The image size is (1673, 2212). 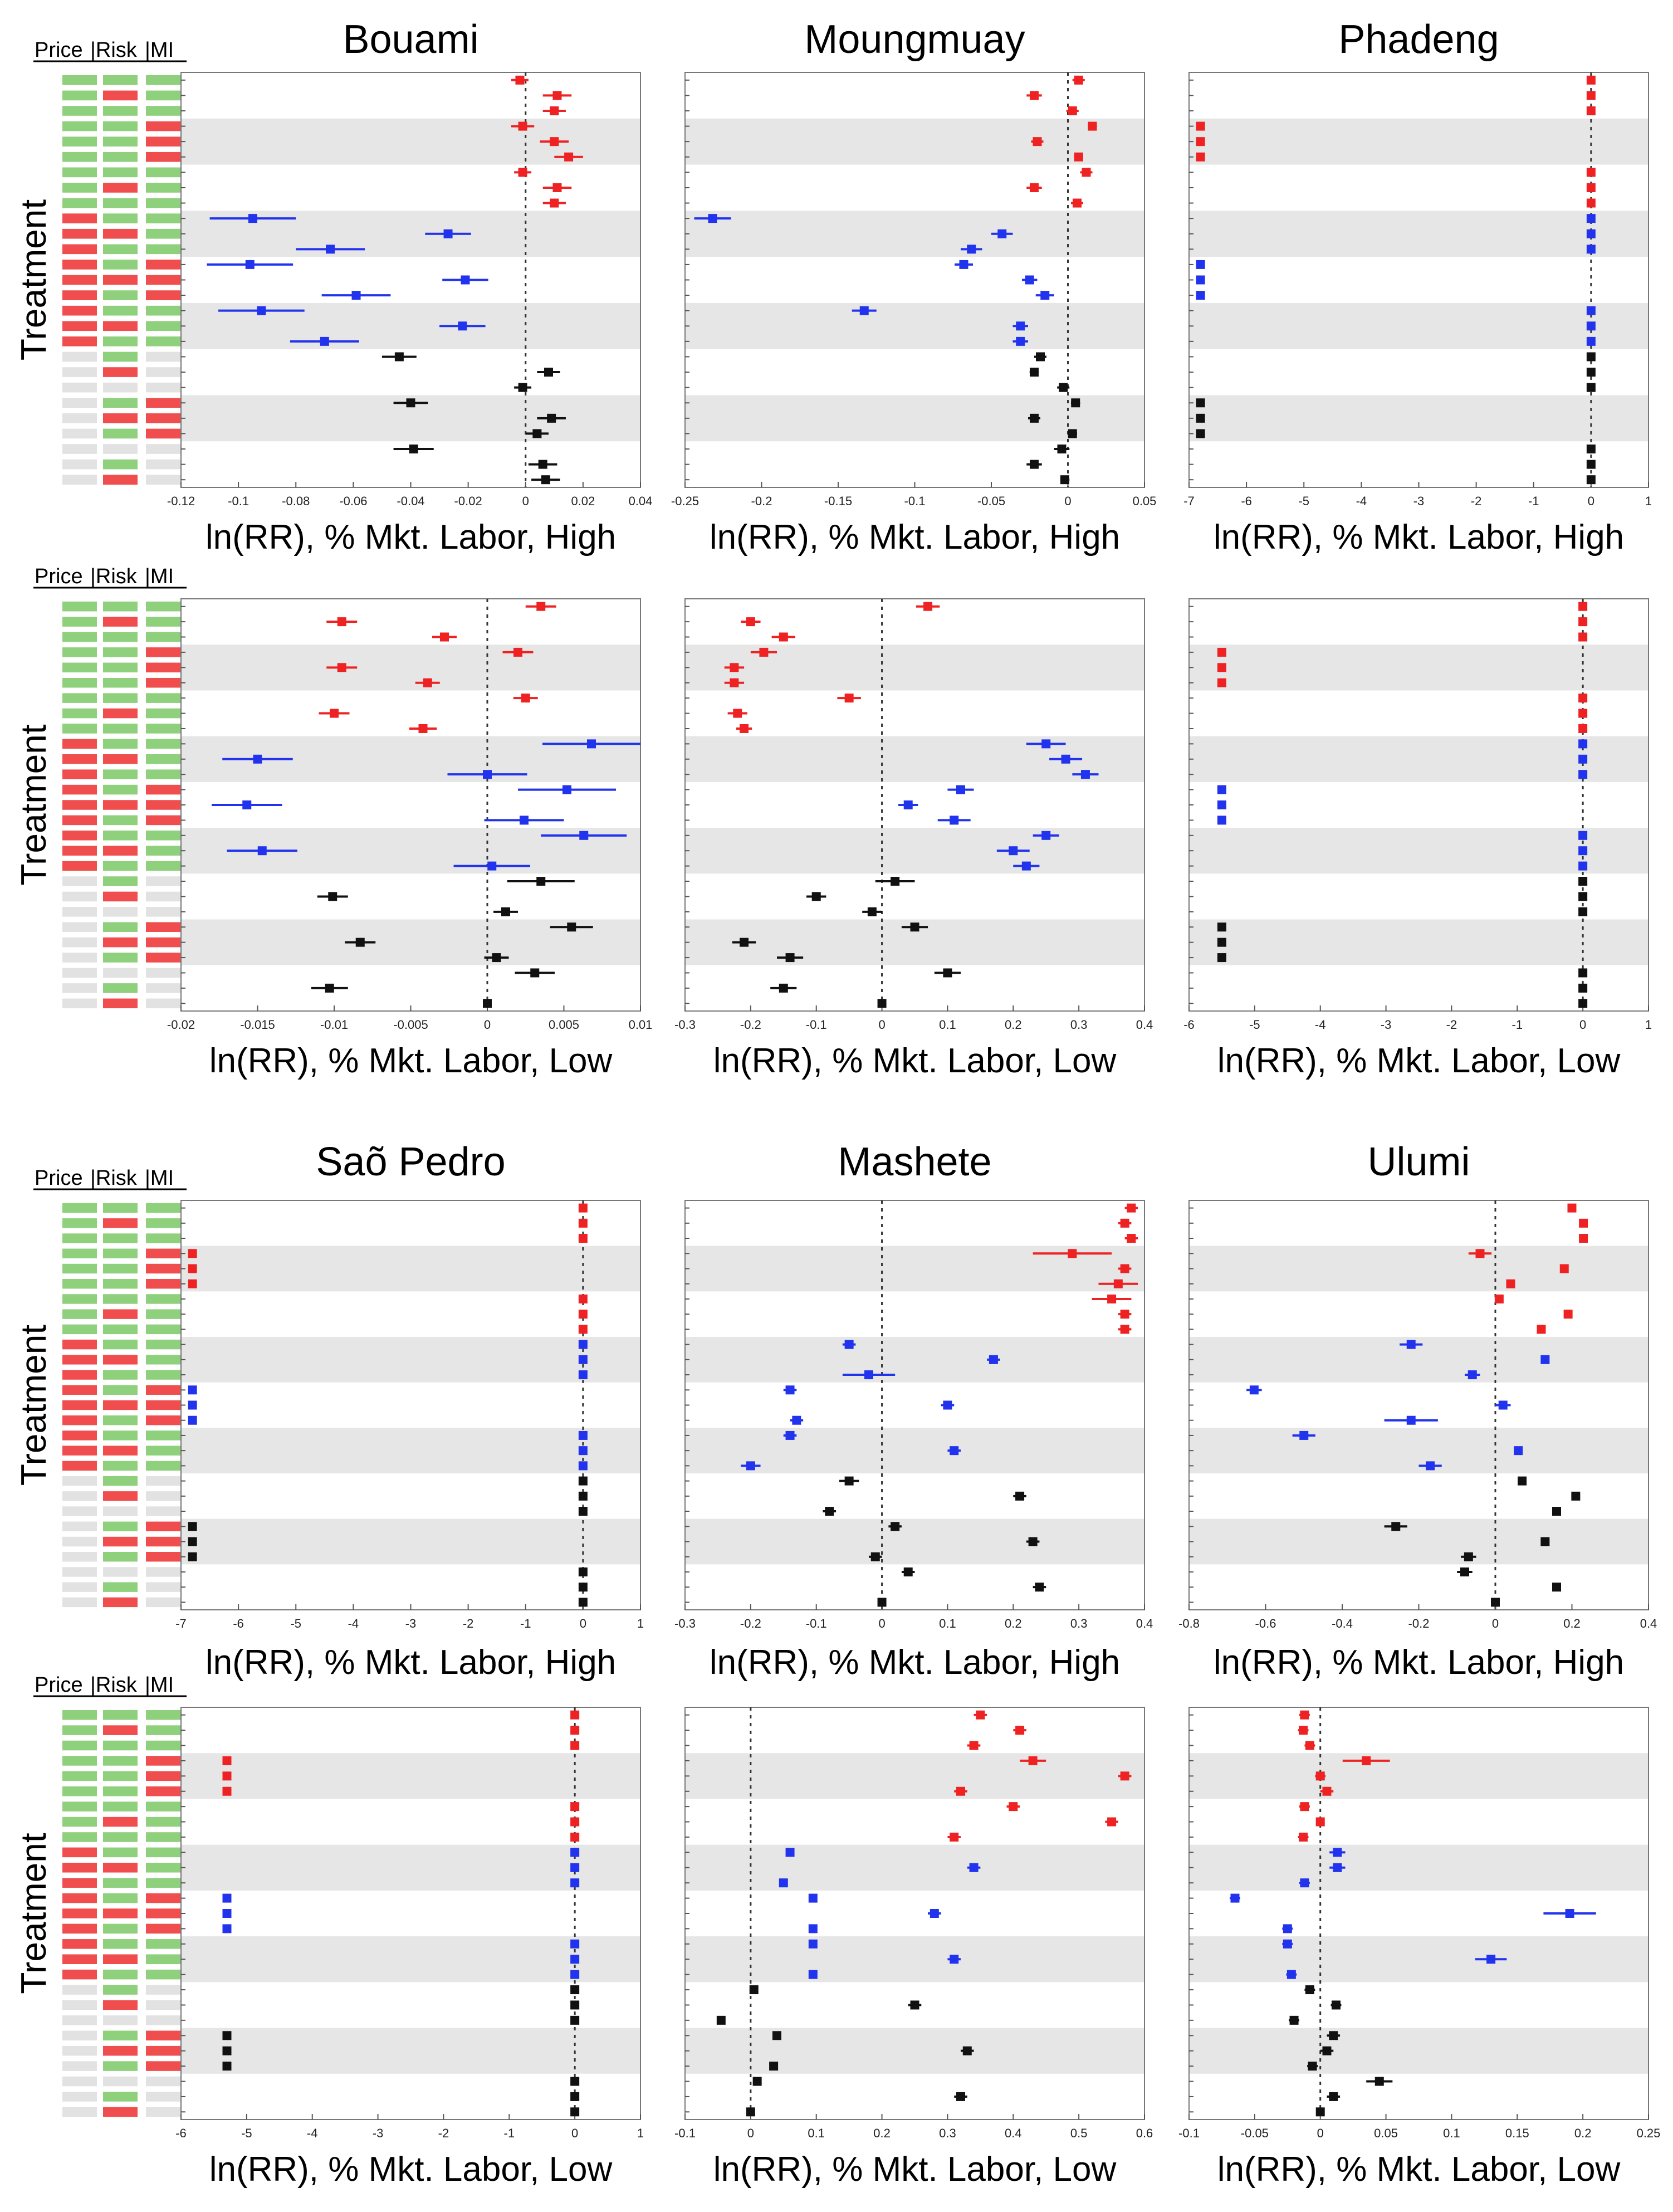 What do you see at coordinates (100, 261) in the screenshot?
I see `treatment-legend: Price |Risk |MI Treatment` at bounding box center [100, 261].